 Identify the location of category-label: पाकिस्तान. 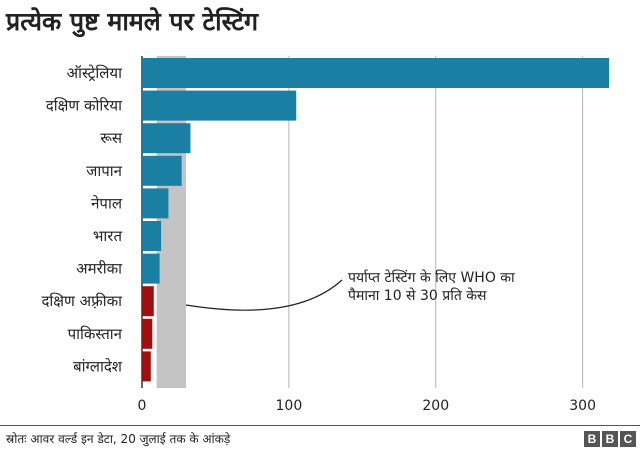
(95, 334).